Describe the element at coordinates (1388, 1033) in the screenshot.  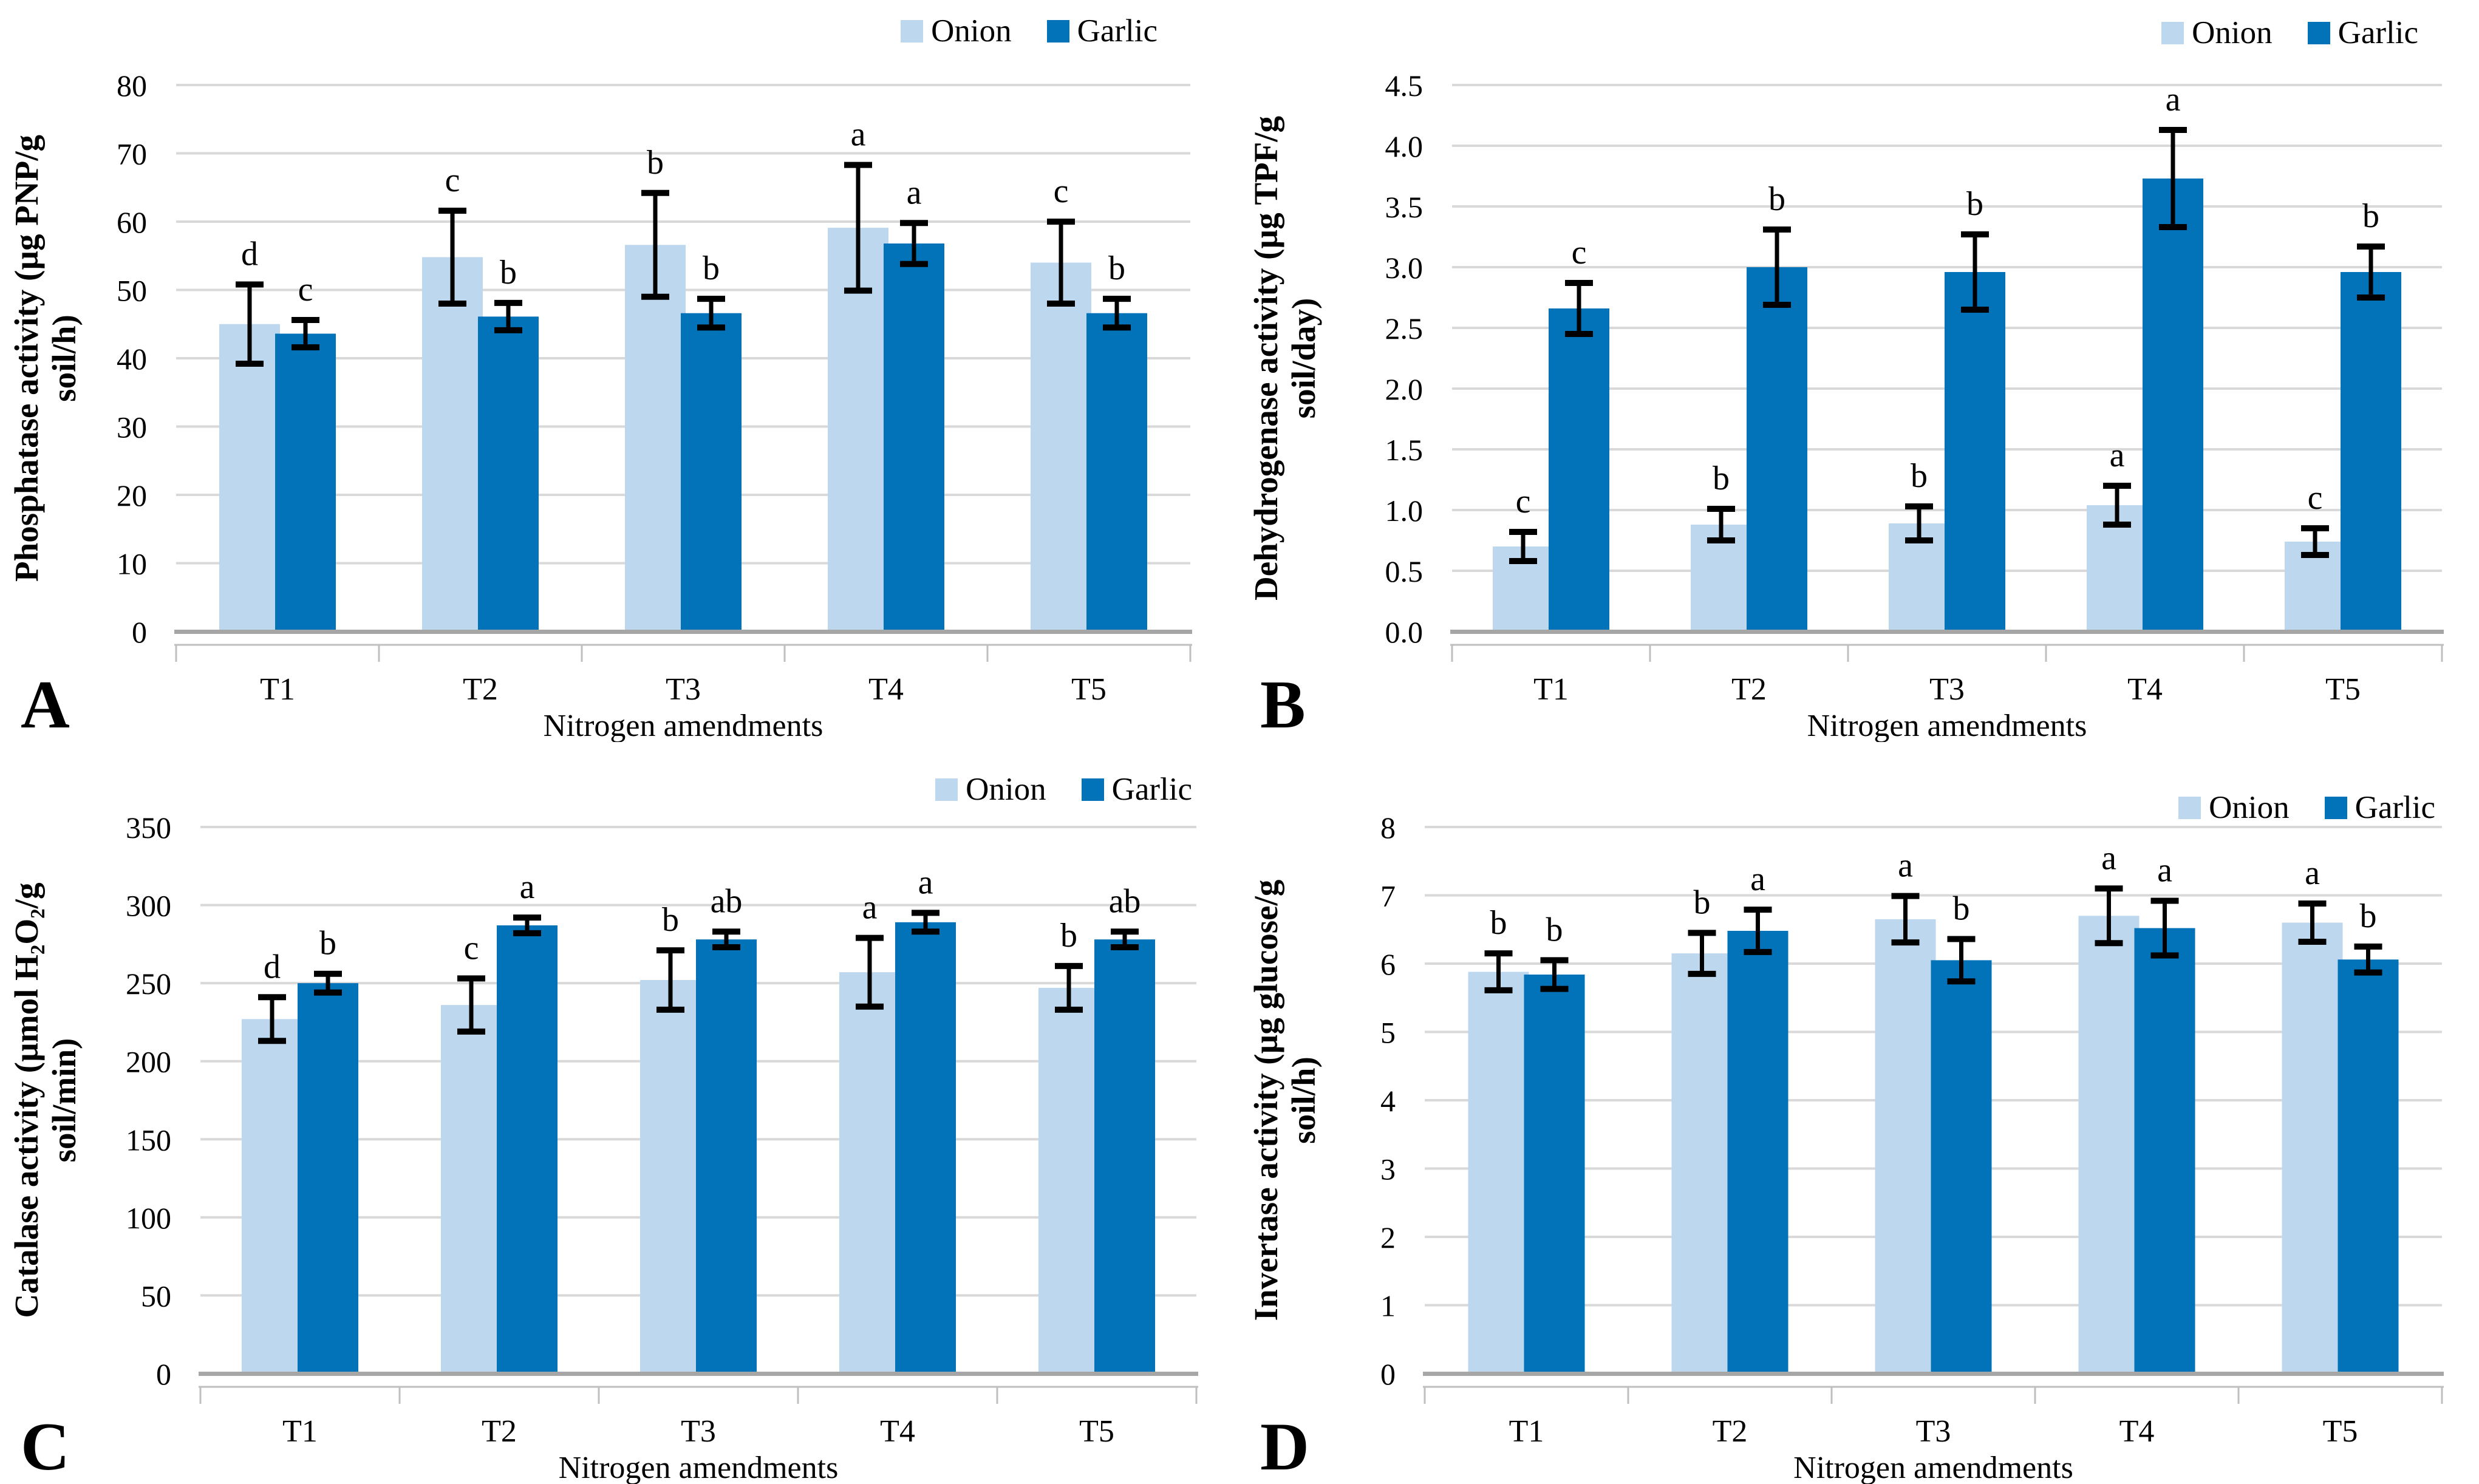
I see `y-tick-label: 5` at that location.